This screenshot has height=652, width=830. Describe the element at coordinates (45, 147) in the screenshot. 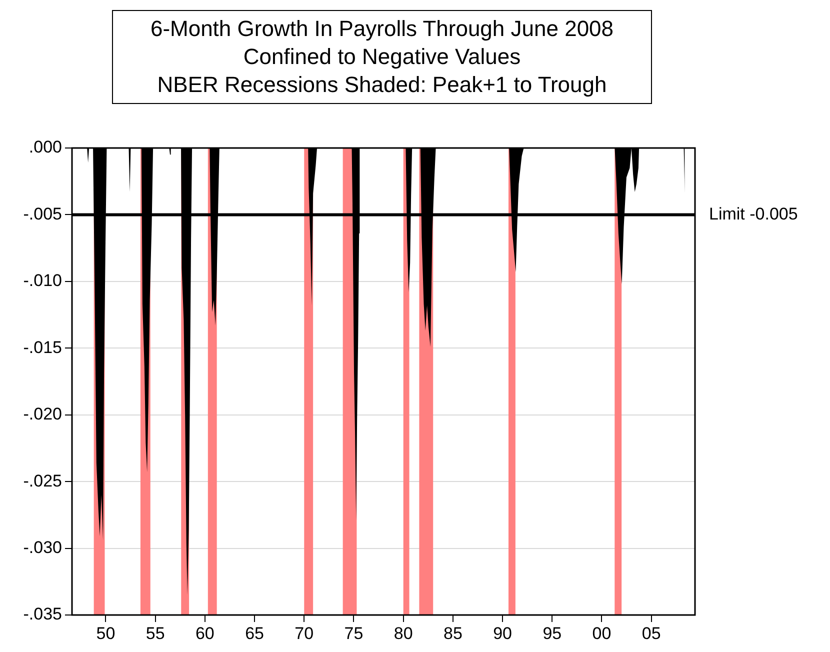

I see `y-tick-label: .000` at that location.